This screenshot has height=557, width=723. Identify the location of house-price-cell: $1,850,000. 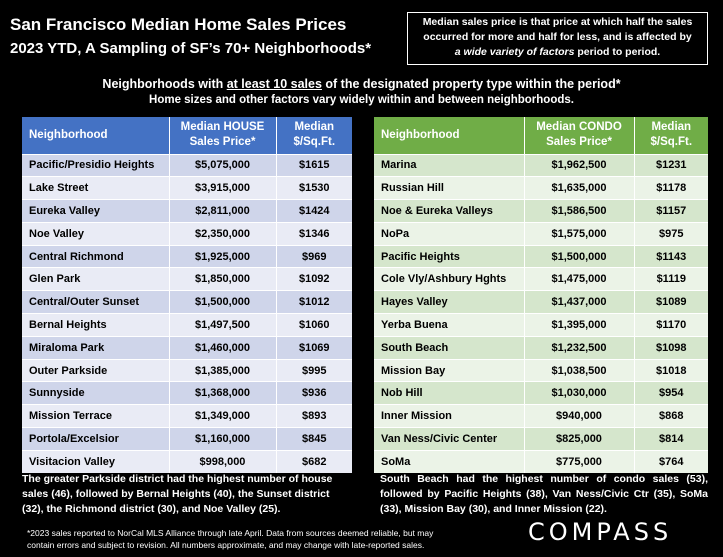
(223, 279).